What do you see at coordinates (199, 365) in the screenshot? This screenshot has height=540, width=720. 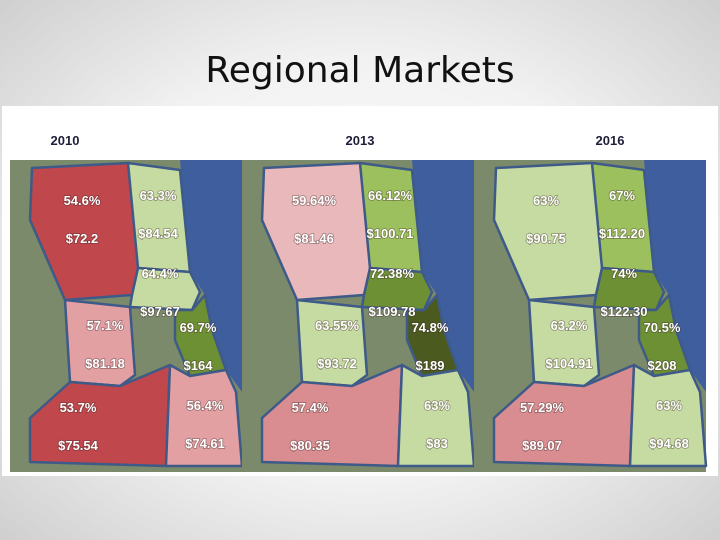 I see `region-price: $164` at bounding box center [199, 365].